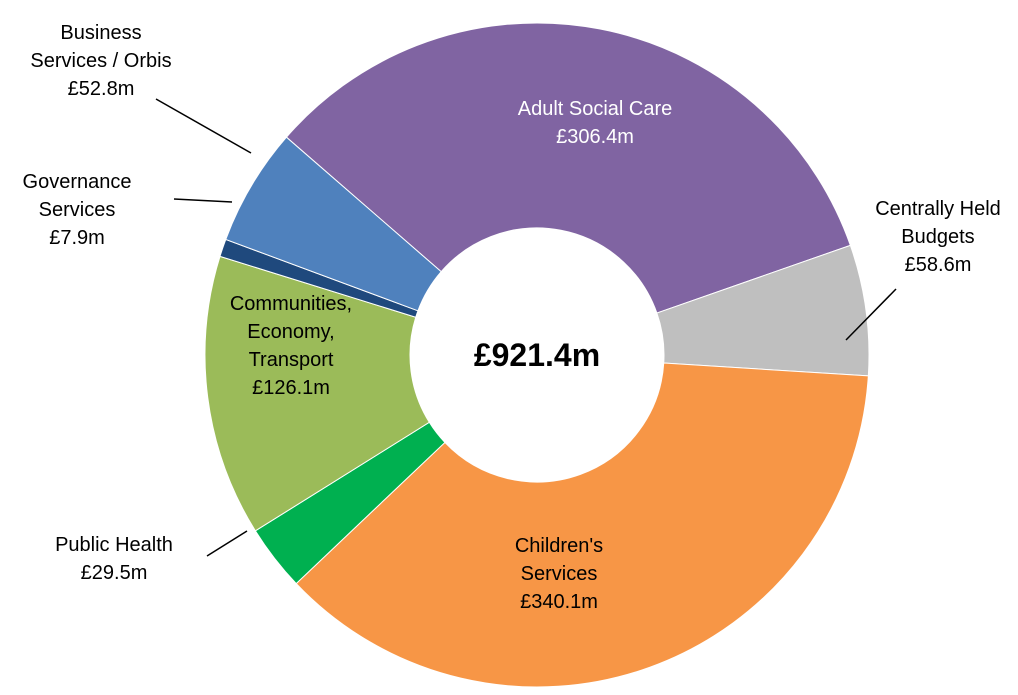 The height and width of the screenshot is (695, 1018). What do you see at coordinates (333, 224) in the screenshot?
I see `slice-business-services-orbis` at bounding box center [333, 224].